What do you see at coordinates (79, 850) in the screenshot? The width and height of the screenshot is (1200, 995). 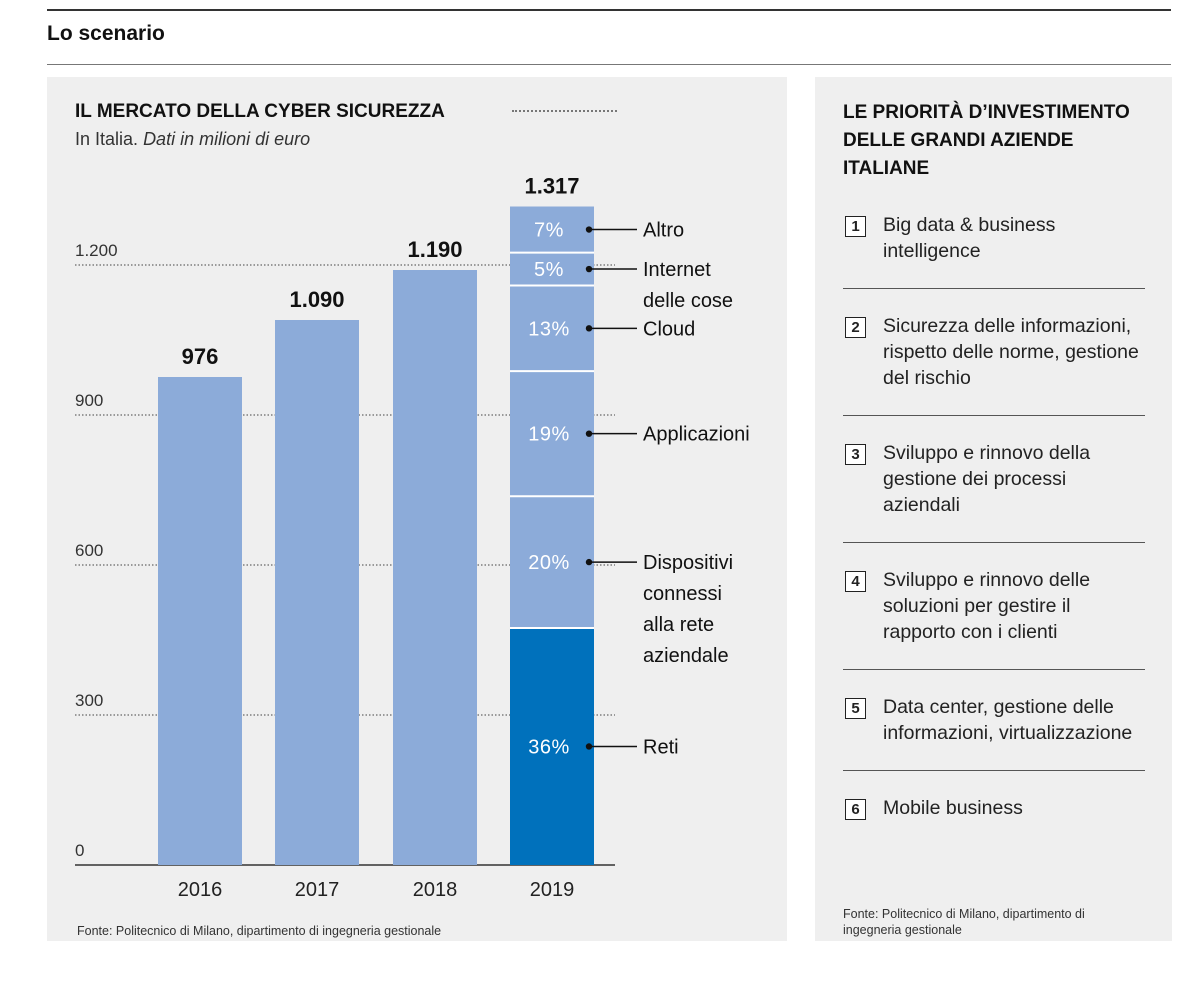 I see `y-tick-label: 0` at bounding box center [79, 850].